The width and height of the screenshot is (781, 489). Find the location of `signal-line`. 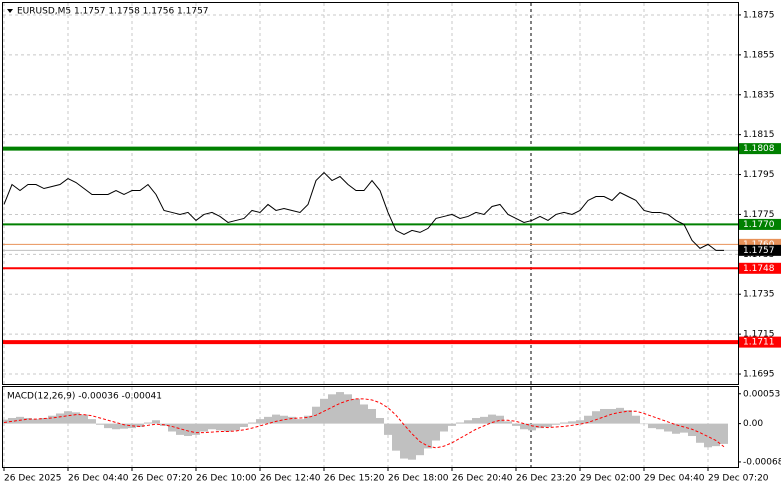

signal-line is located at coordinates (364, 423).